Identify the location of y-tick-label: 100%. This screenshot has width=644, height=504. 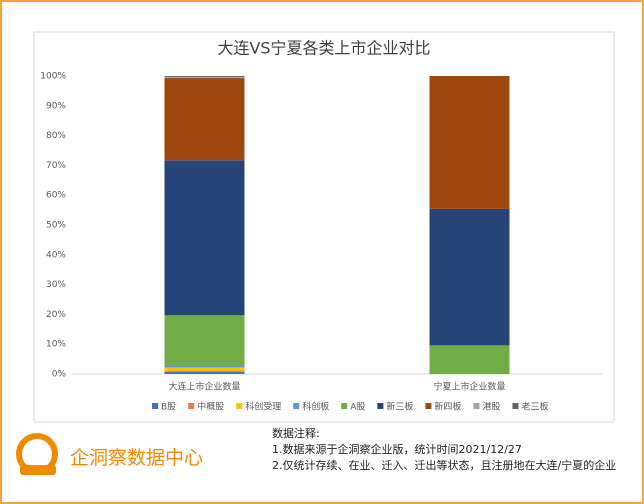
(53, 77).